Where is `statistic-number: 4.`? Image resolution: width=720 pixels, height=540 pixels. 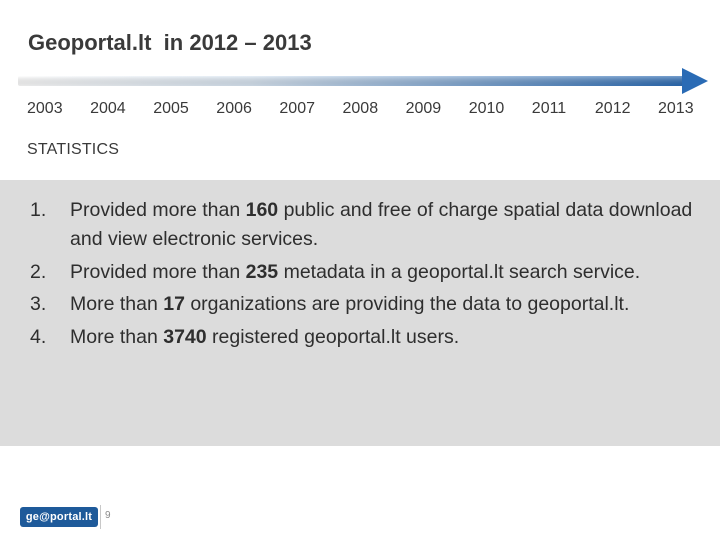 statistic-number: 4. is located at coordinates (38, 336).